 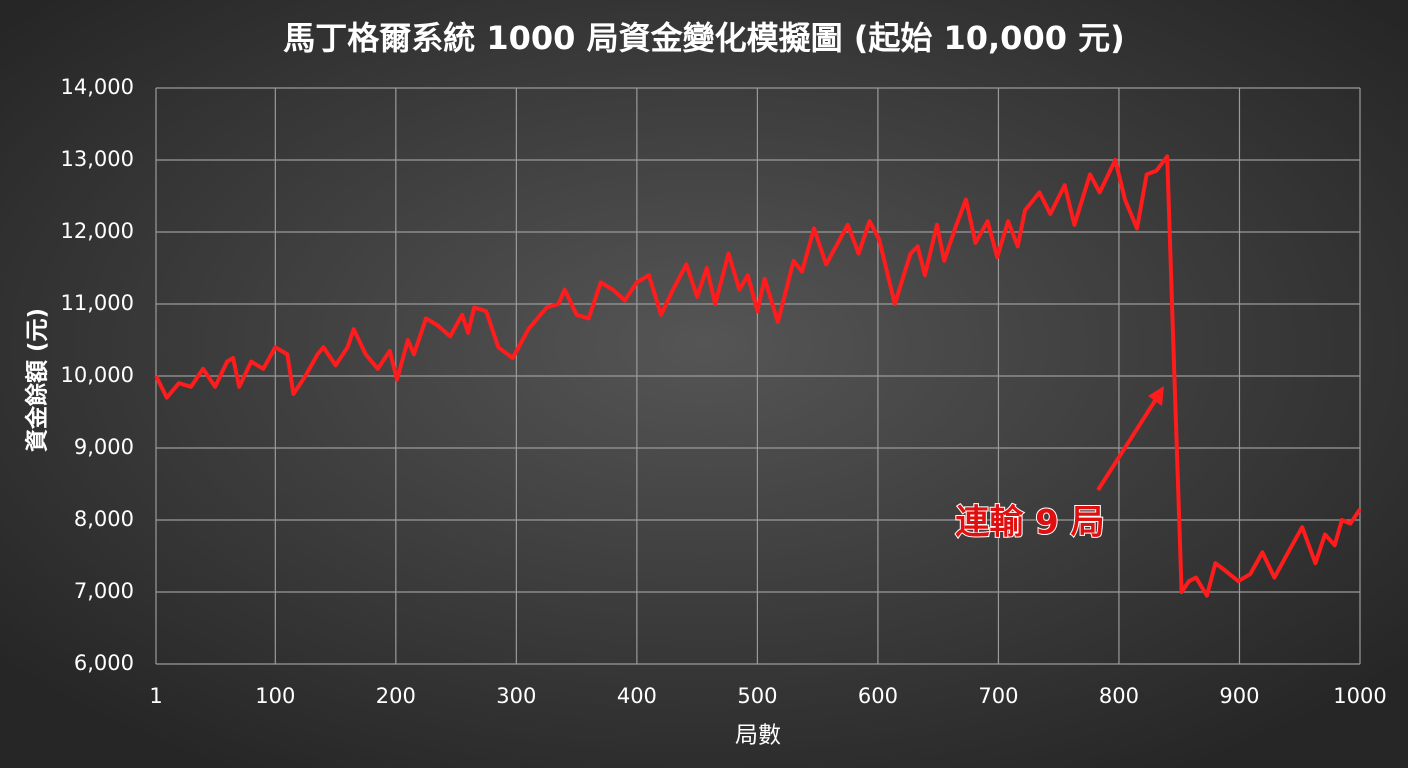 What do you see at coordinates (1029, 523) in the screenshot?
I see `annotation: 連輸 9 局` at bounding box center [1029, 523].